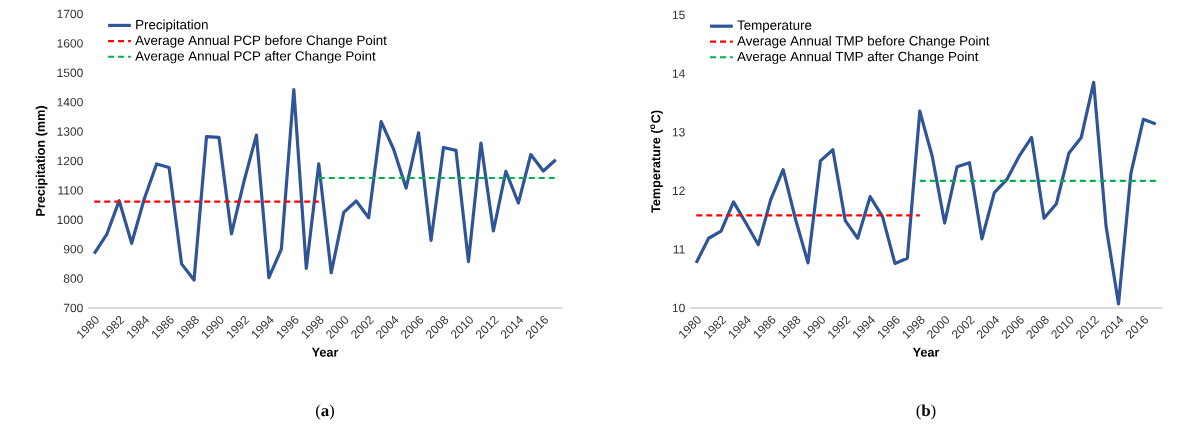  I want to click on y-tick-label: 1300, so click(70, 131).